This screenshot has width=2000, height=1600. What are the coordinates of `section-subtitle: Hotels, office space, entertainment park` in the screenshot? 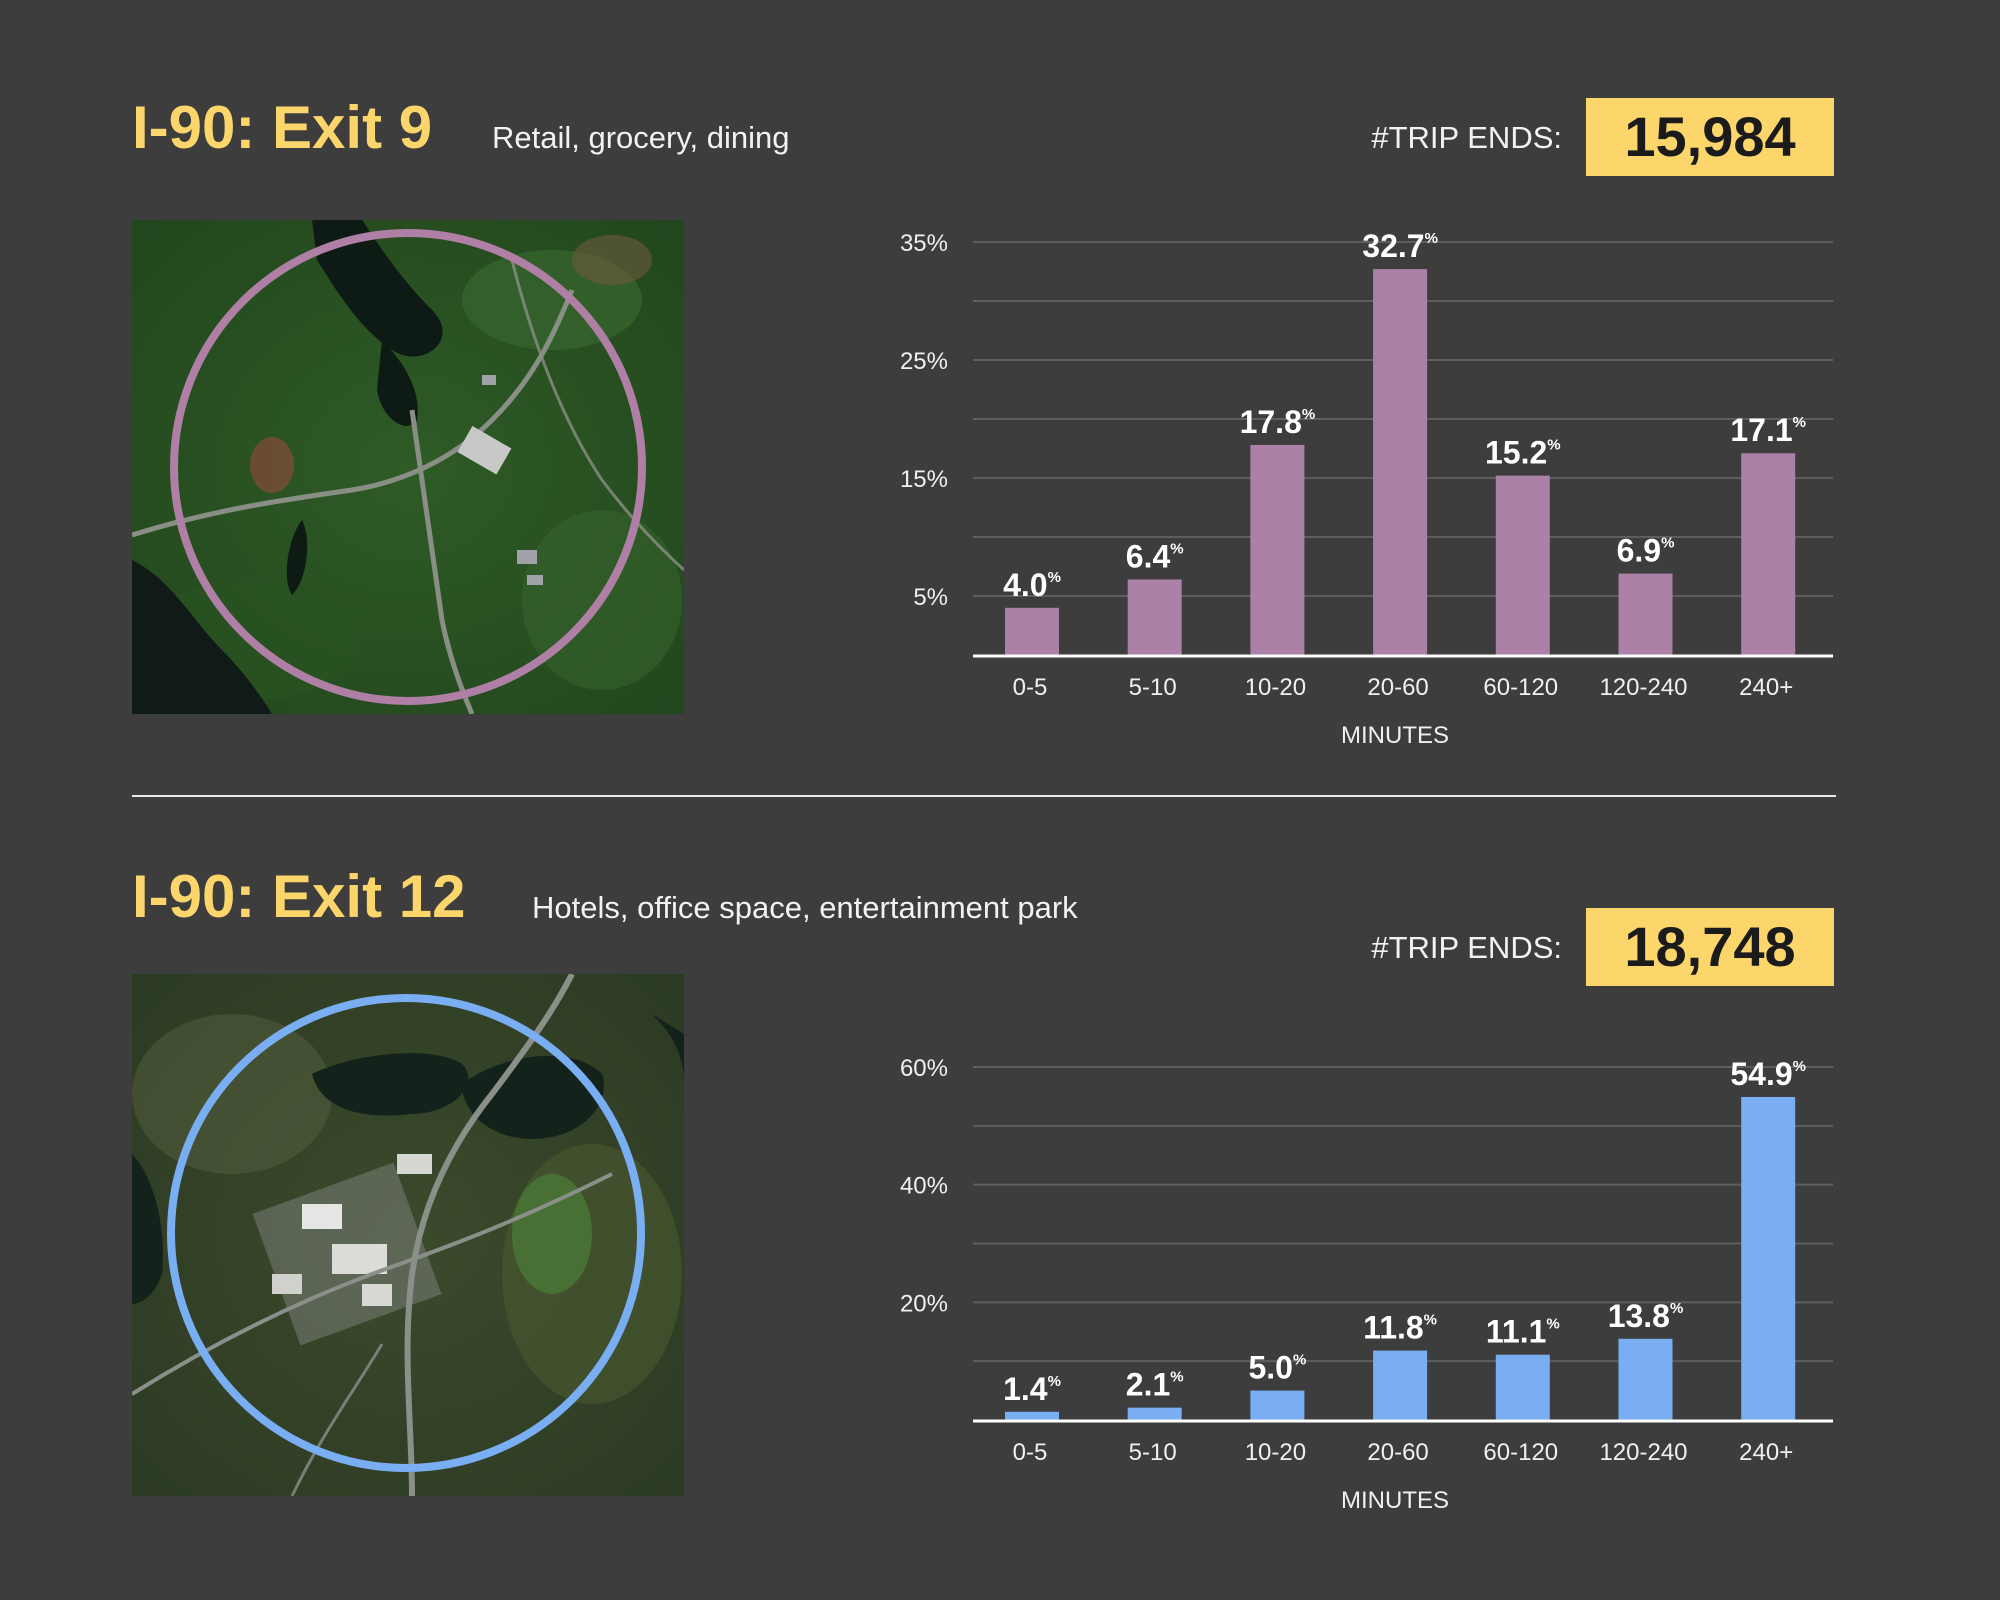 It's located at (805, 907).